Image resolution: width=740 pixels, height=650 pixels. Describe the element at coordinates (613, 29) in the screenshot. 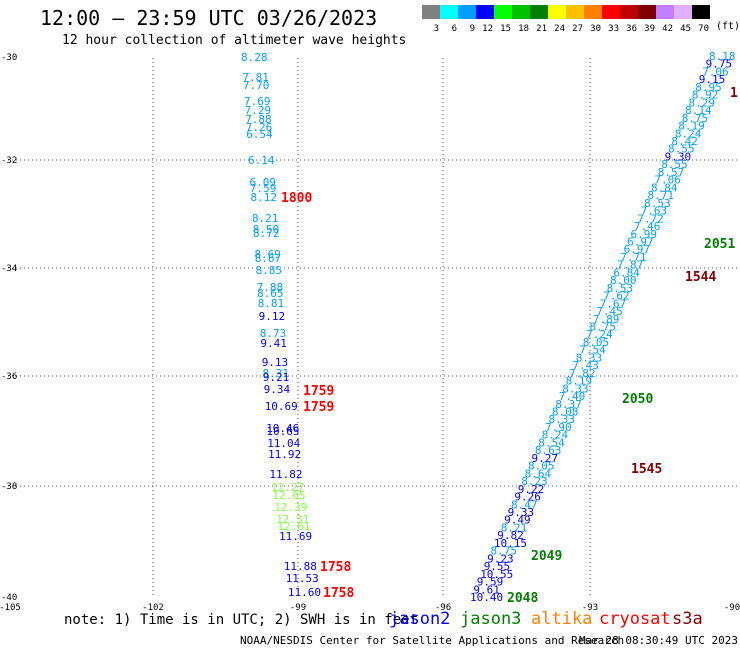

I see `colorbar-tick-label: 33` at that location.